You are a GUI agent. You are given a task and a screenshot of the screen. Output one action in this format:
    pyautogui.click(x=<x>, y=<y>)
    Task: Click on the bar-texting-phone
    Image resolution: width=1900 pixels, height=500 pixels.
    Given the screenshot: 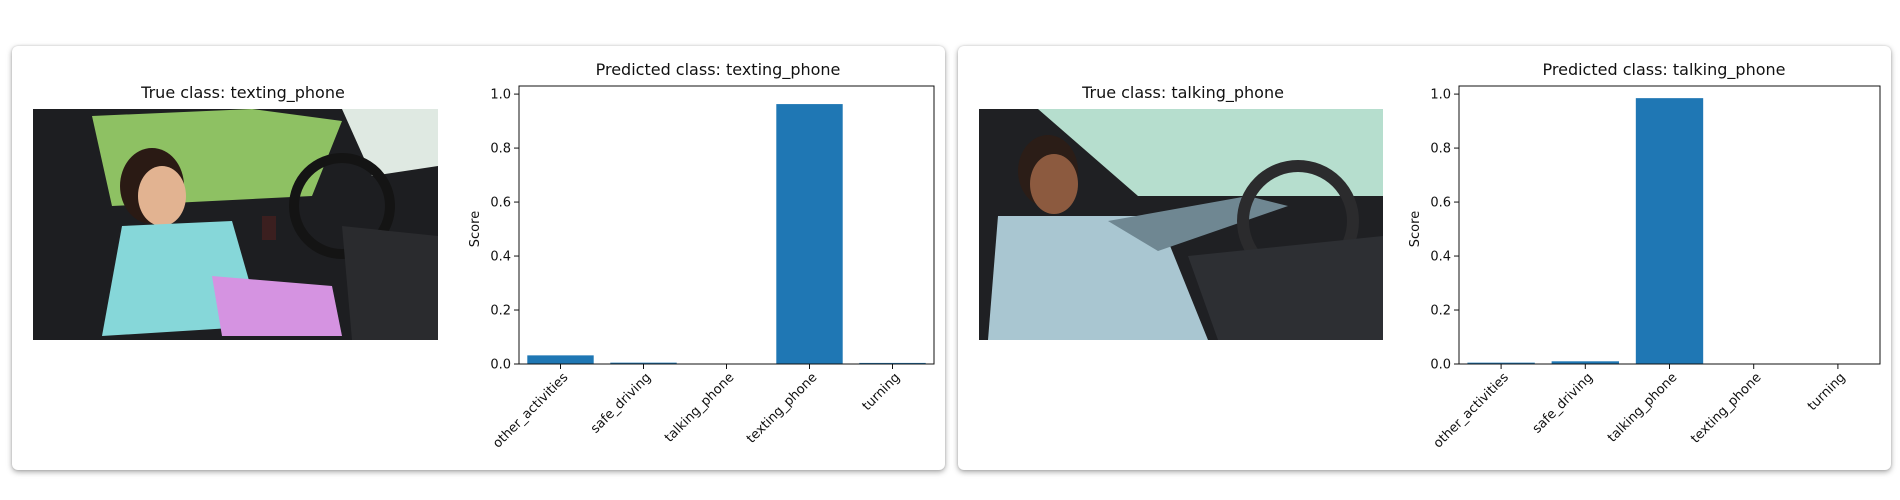 What is the action you would take?
    pyautogui.click(x=809, y=234)
    